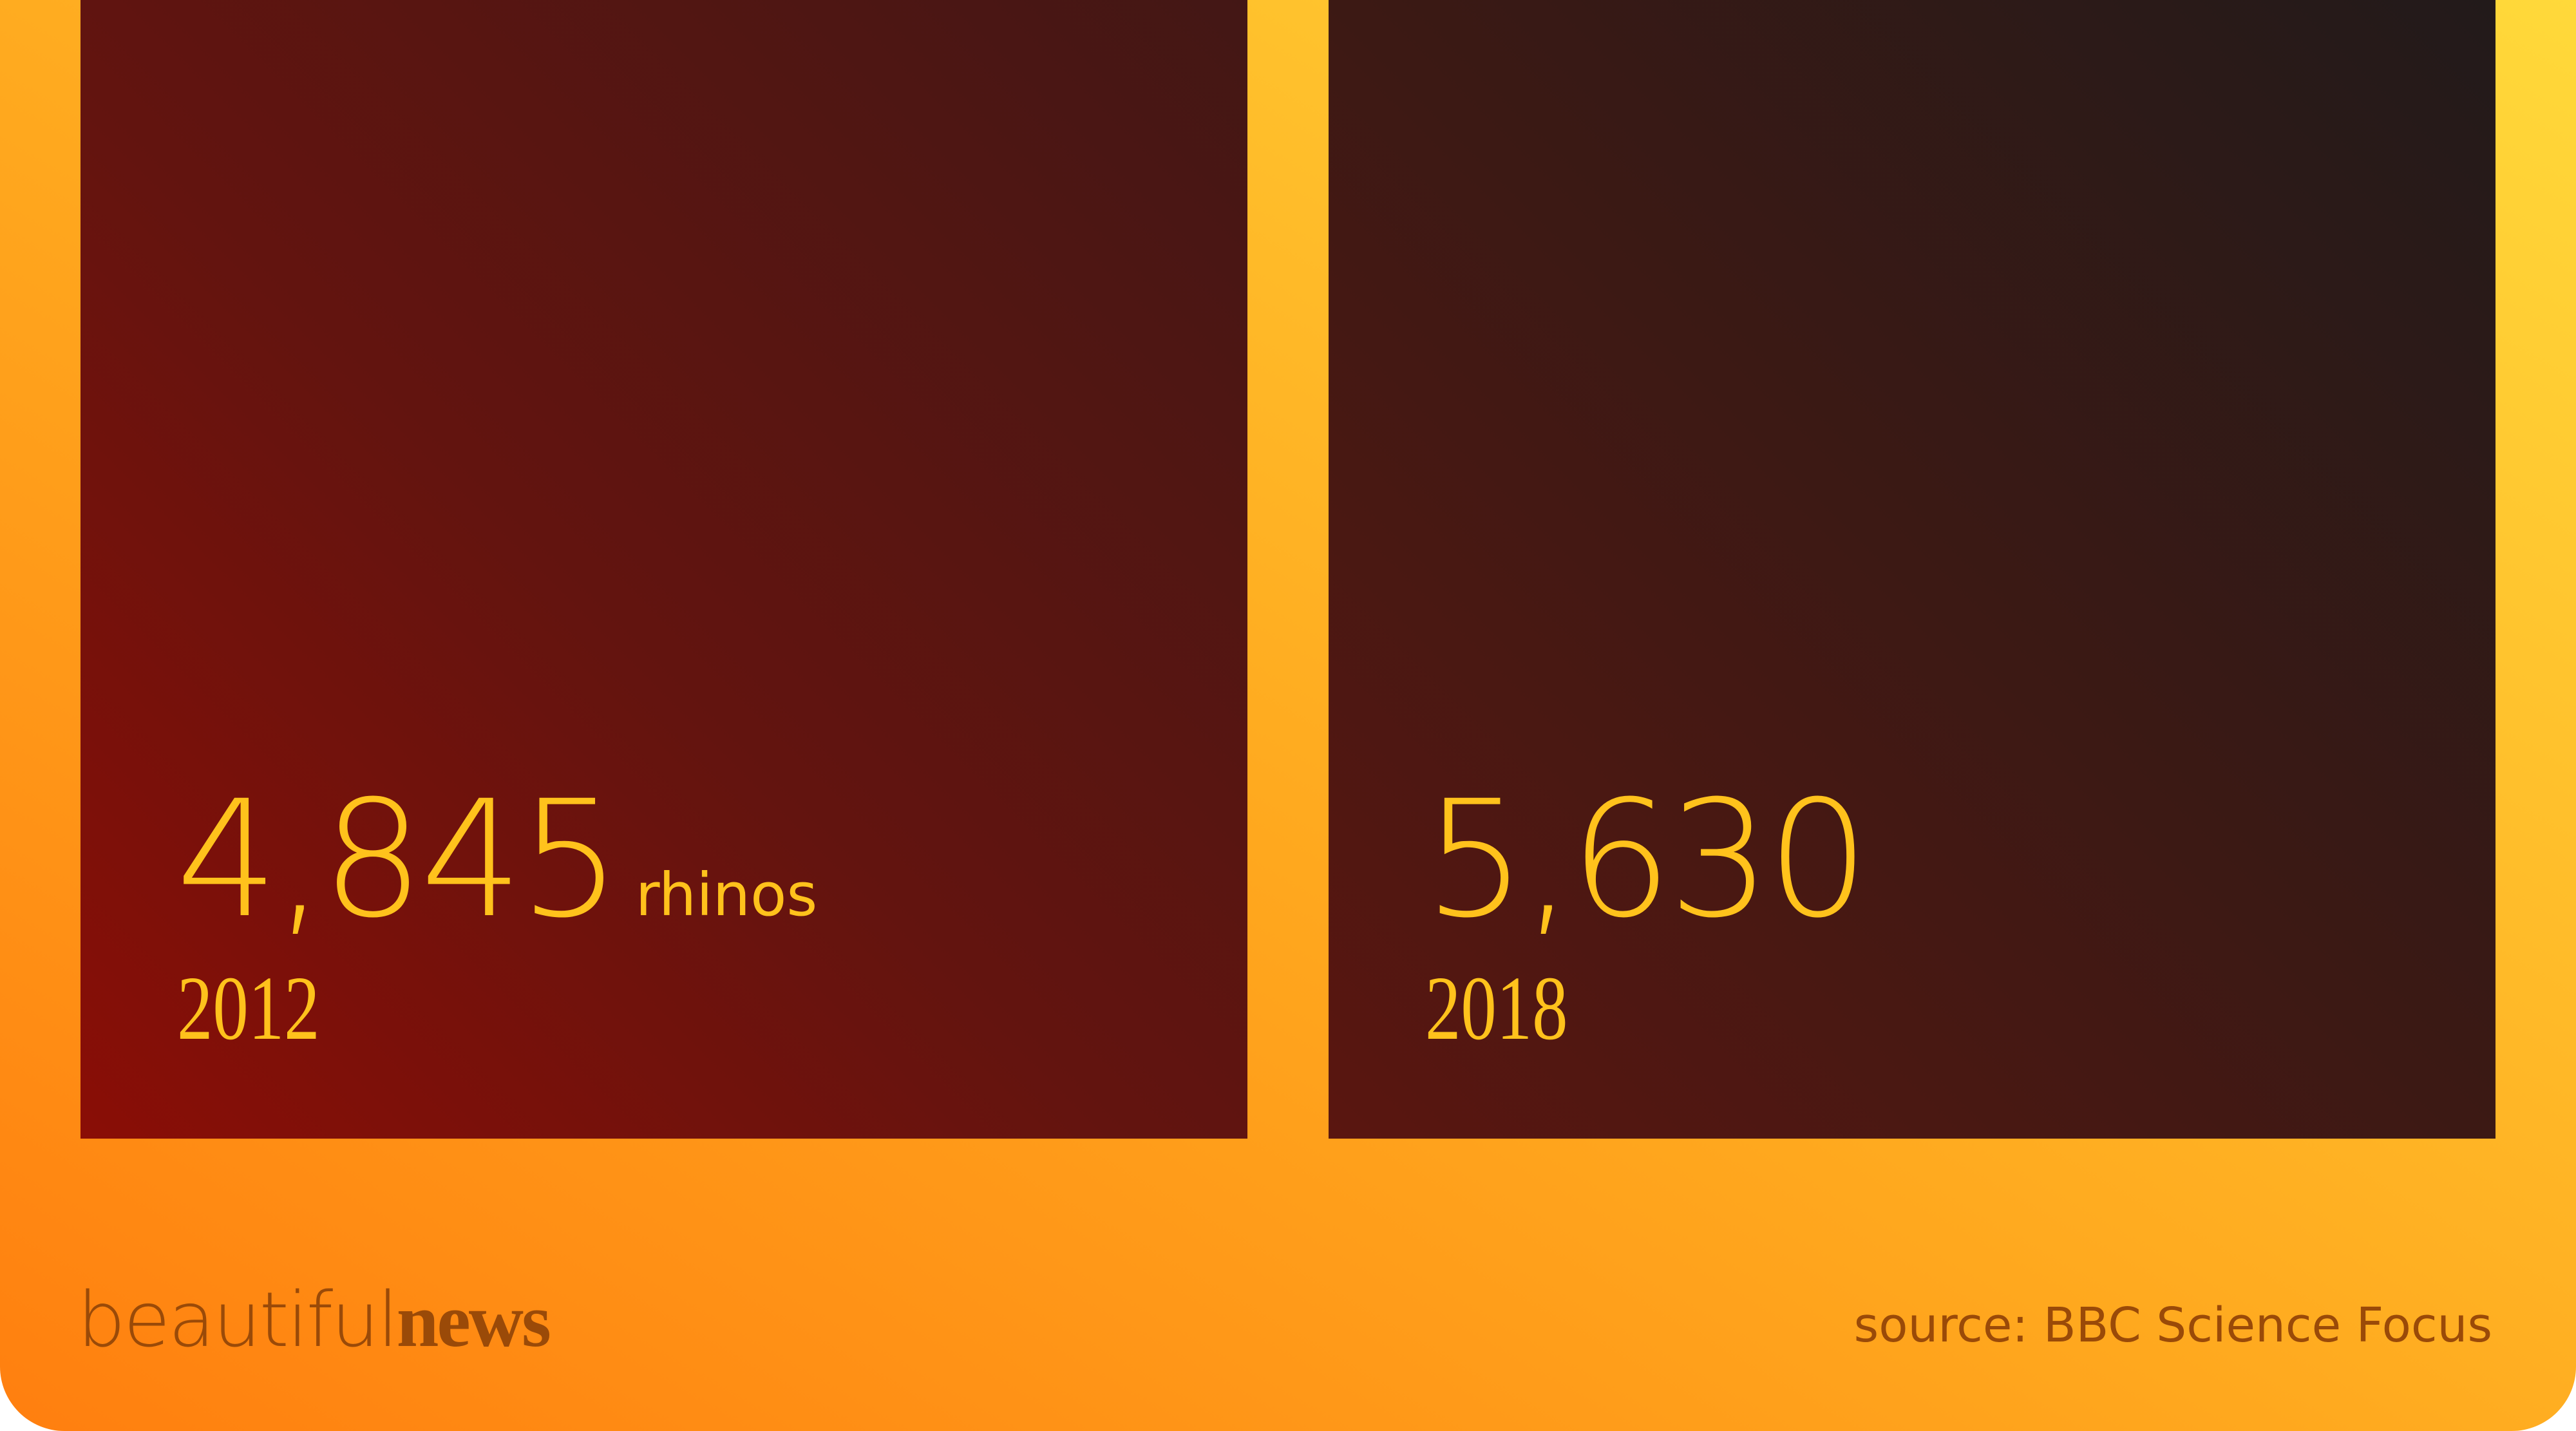 The width and height of the screenshot is (2576, 1431). What do you see at coordinates (399, 859) in the screenshot?
I see `value-label-2012: 4,845` at bounding box center [399, 859].